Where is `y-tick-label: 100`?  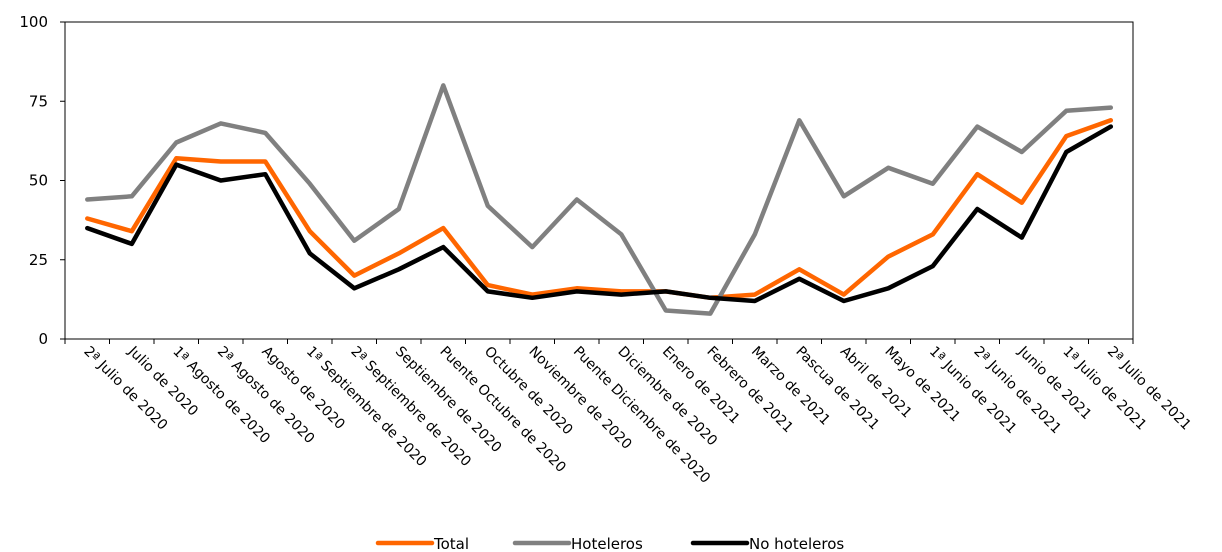 y-tick-label: 100 is located at coordinates (33, 22).